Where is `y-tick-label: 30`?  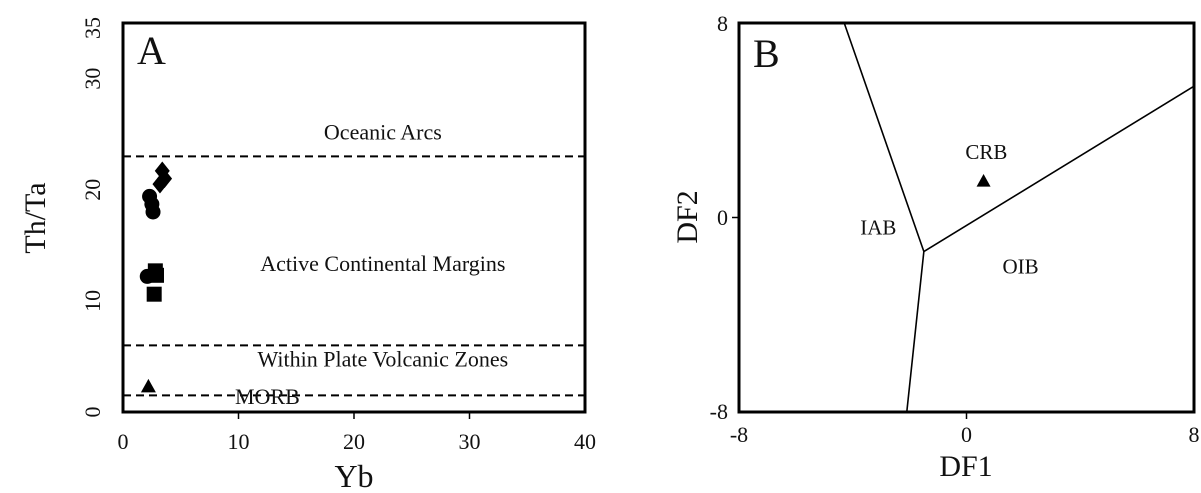 y-tick-label: 30 is located at coordinates (92, 79).